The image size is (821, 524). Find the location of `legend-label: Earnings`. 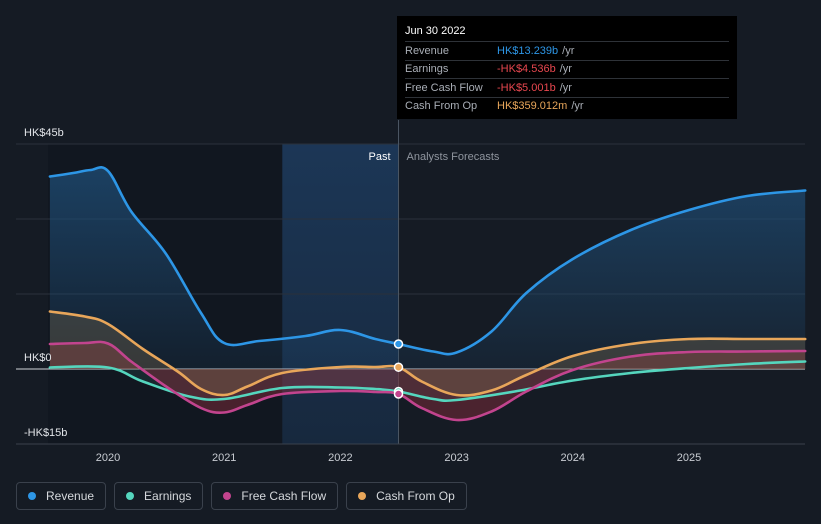

legend-label: Earnings is located at coordinates (168, 496).